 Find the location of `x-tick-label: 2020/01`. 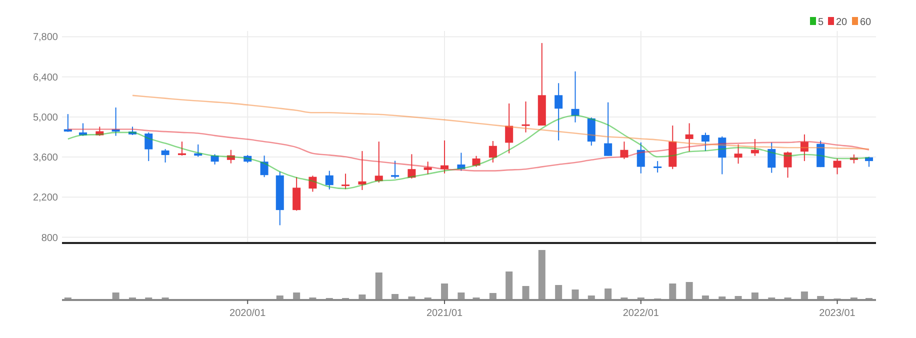

x-tick-label: 2020/01 is located at coordinates (248, 313).